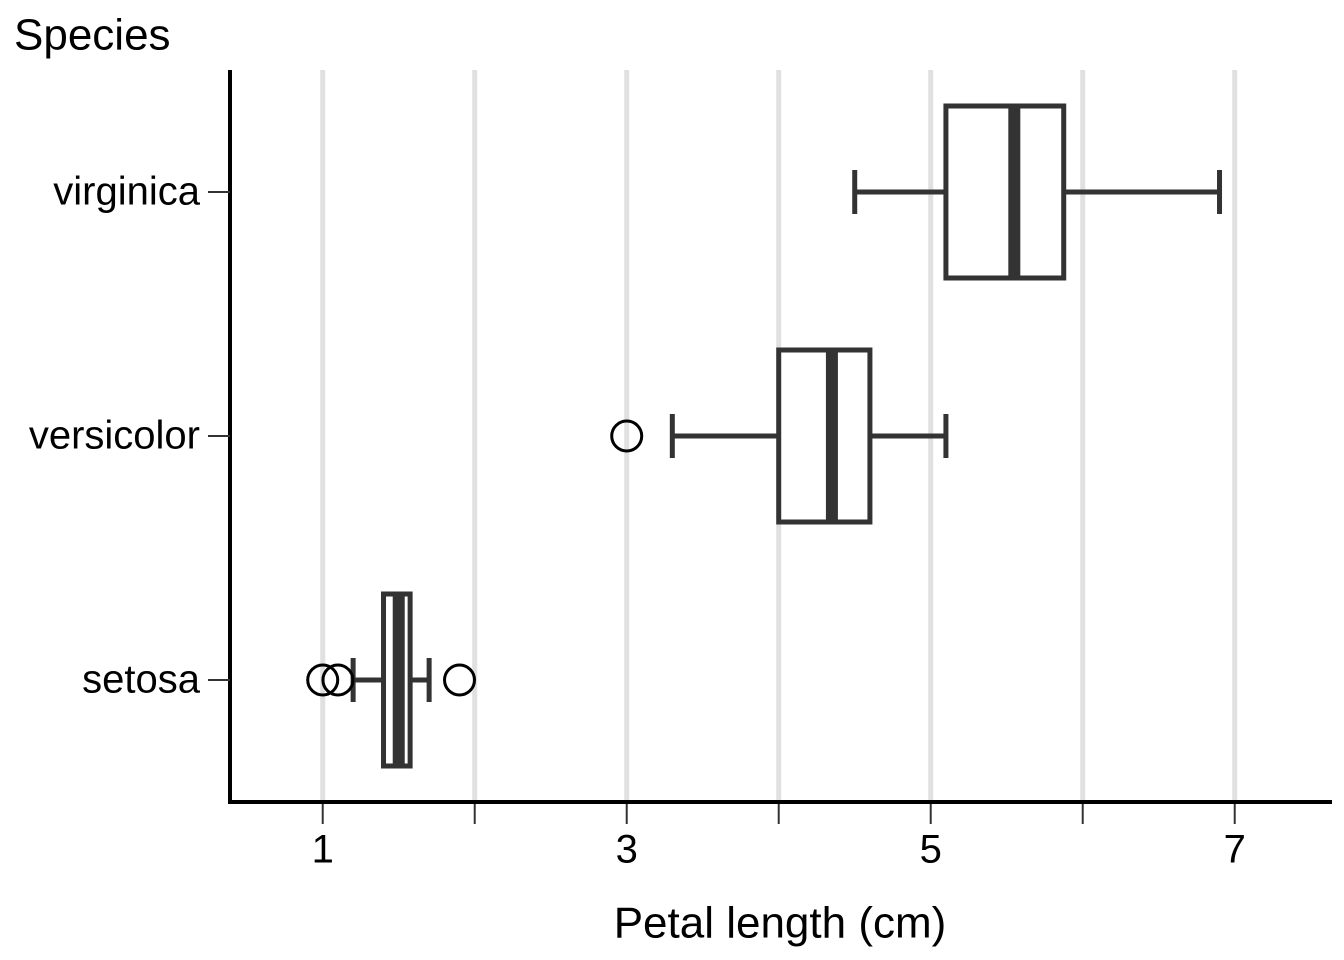 The image size is (1344, 960). I want to click on y-tick-label: virginica, so click(126, 192).